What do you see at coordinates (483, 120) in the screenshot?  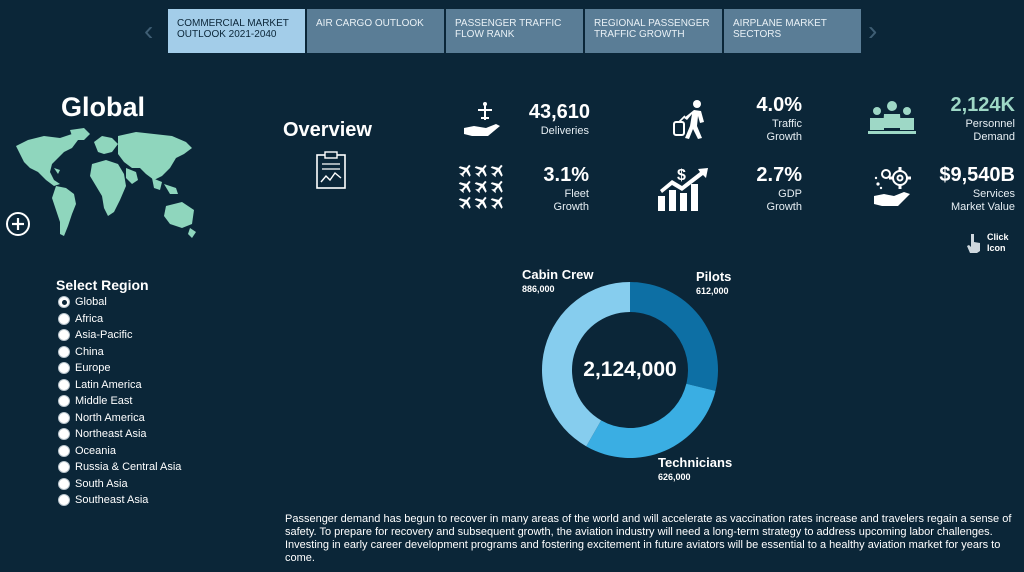 I see `airplane-delivery-hand-icon` at bounding box center [483, 120].